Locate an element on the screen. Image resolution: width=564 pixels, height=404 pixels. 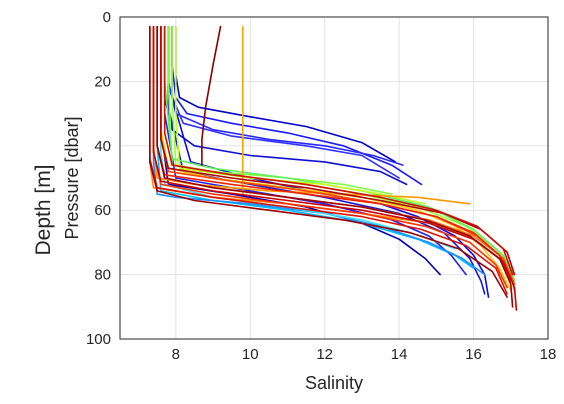
x-axis-label: Salinity is located at coordinates (334, 383).